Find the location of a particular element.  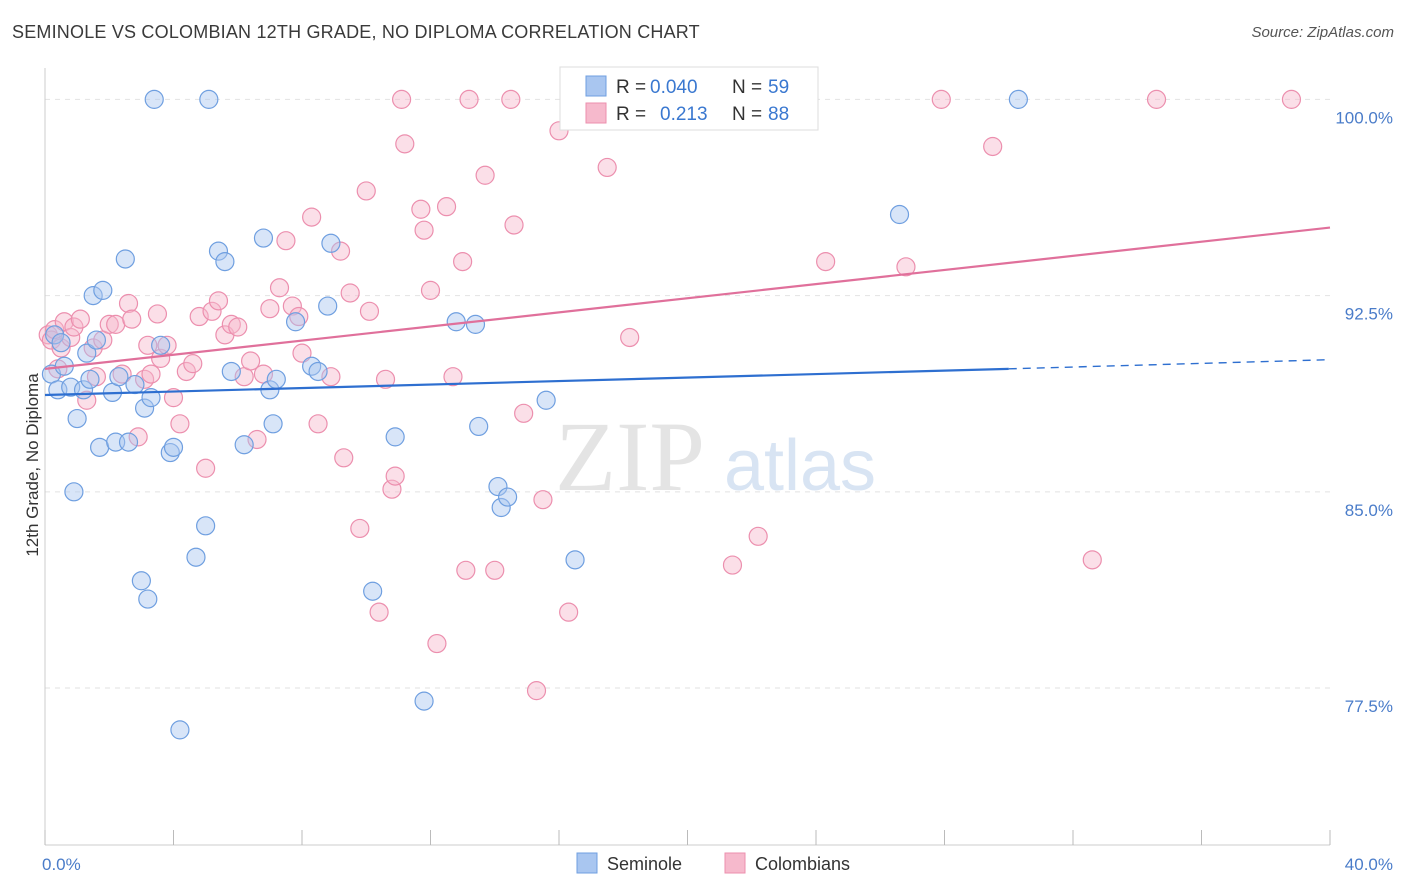

seminole-trend-line is located at coordinates (526, 382).